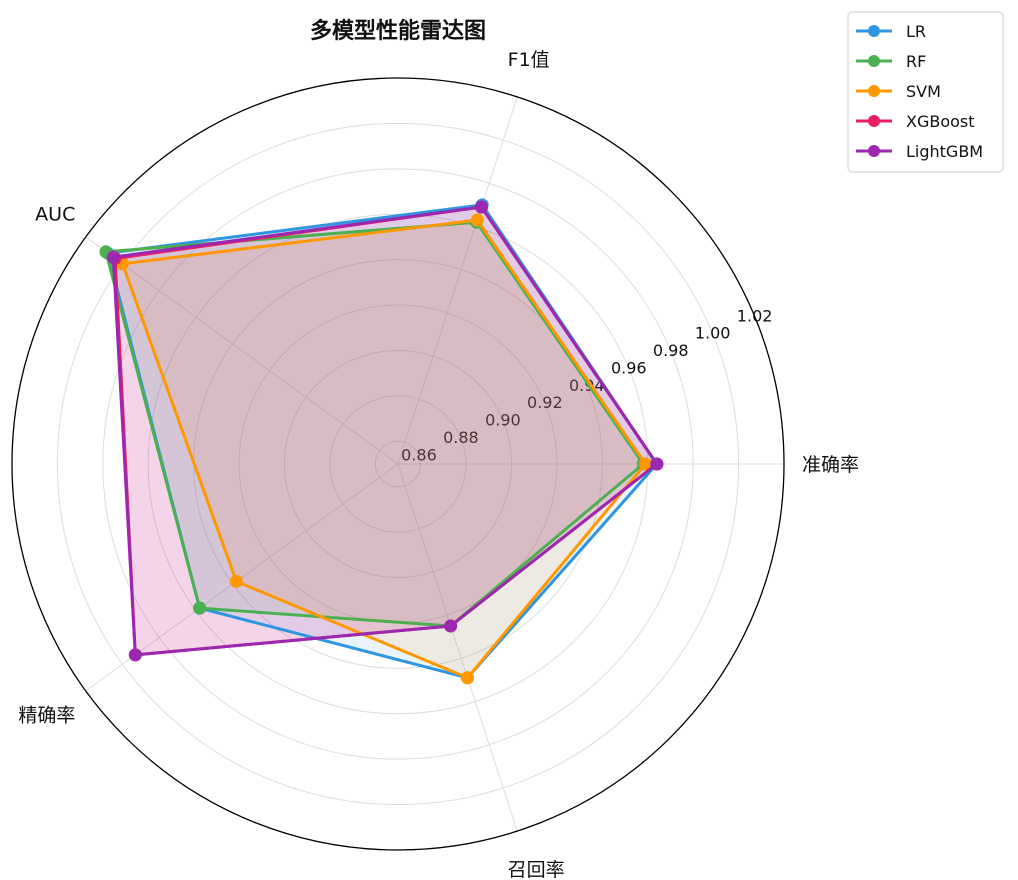 The width and height of the screenshot is (1018, 880). What do you see at coordinates (830, 465) in the screenshot?
I see `axis-label: 准确率` at bounding box center [830, 465].